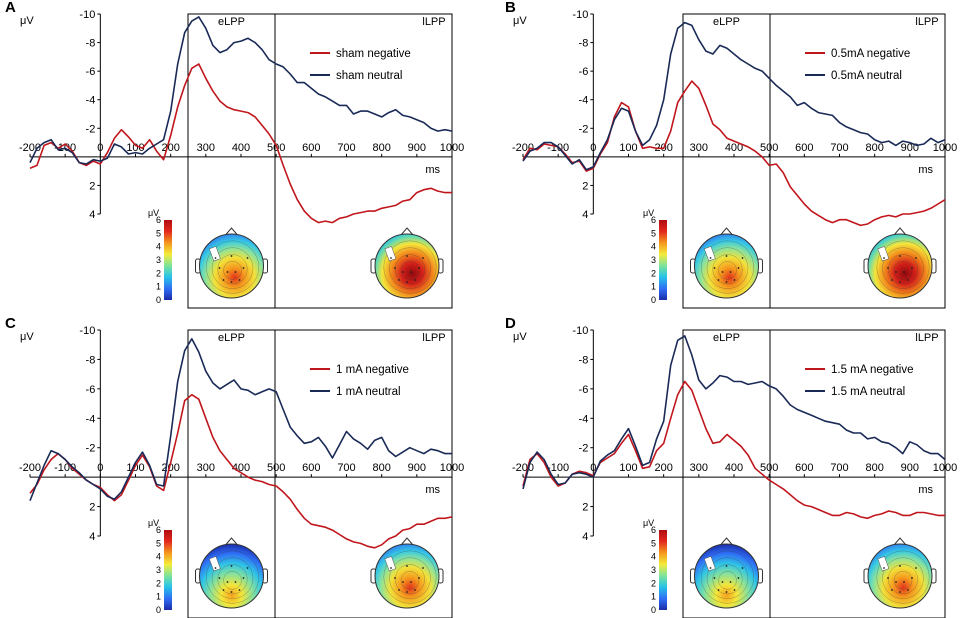 The width and height of the screenshot is (964, 618). I want to click on series-line-neutral, so click(734, 96).